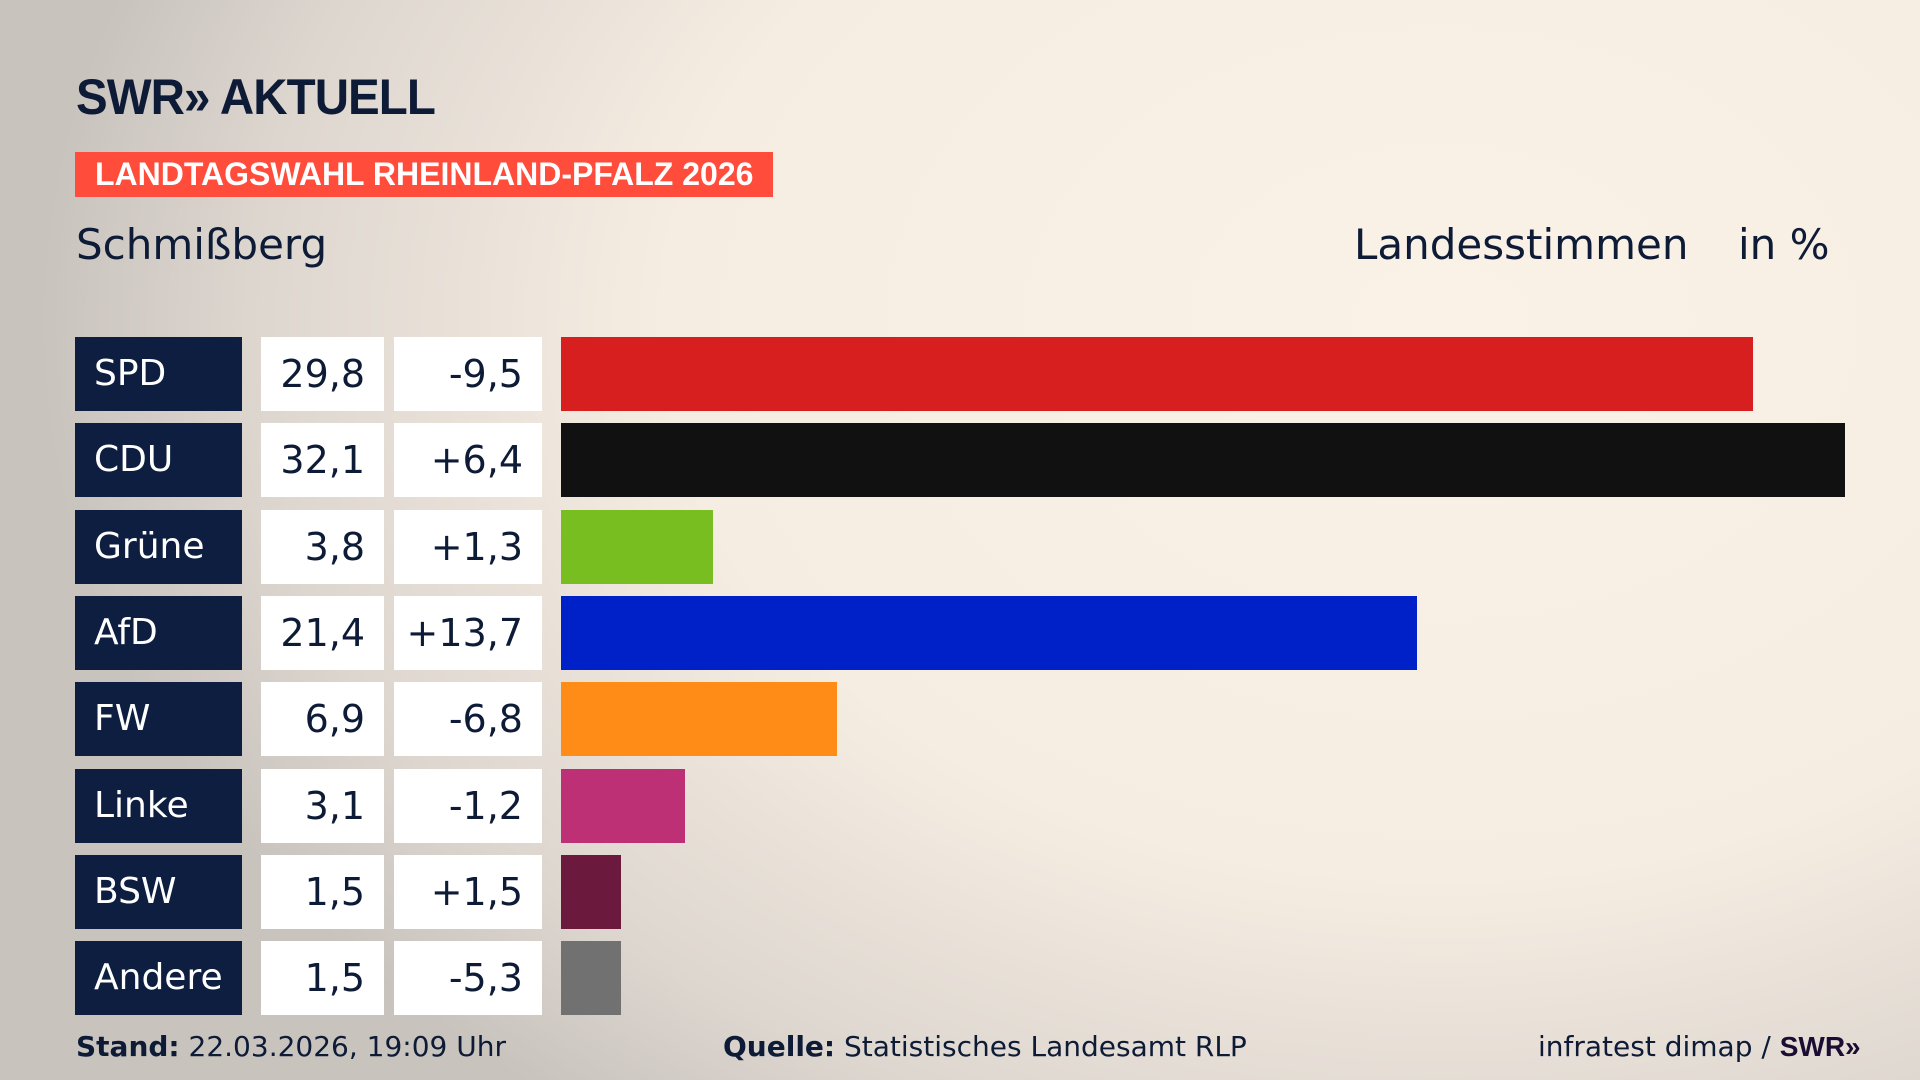 The height and width of the screenshot is (1080, 1920). I want to click on party-label: FW, so click(158, 719).